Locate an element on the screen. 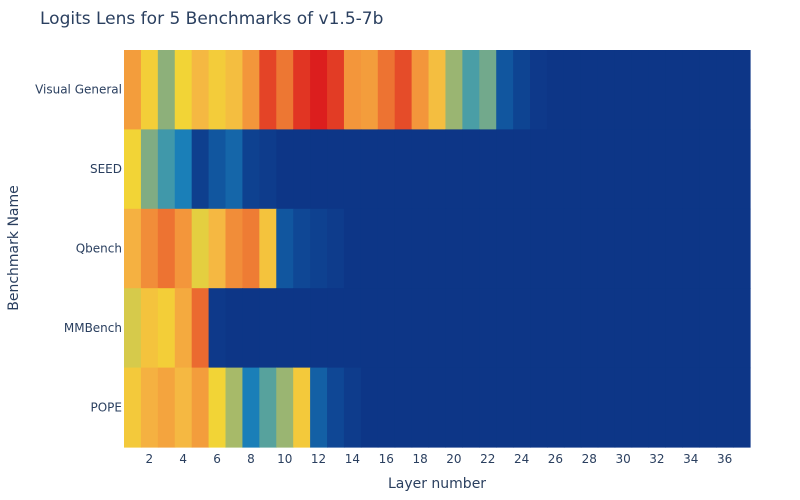 The height and width of the screenshot is (500, 800). y-tick-label: POPE is located at coordinates (107, 407).